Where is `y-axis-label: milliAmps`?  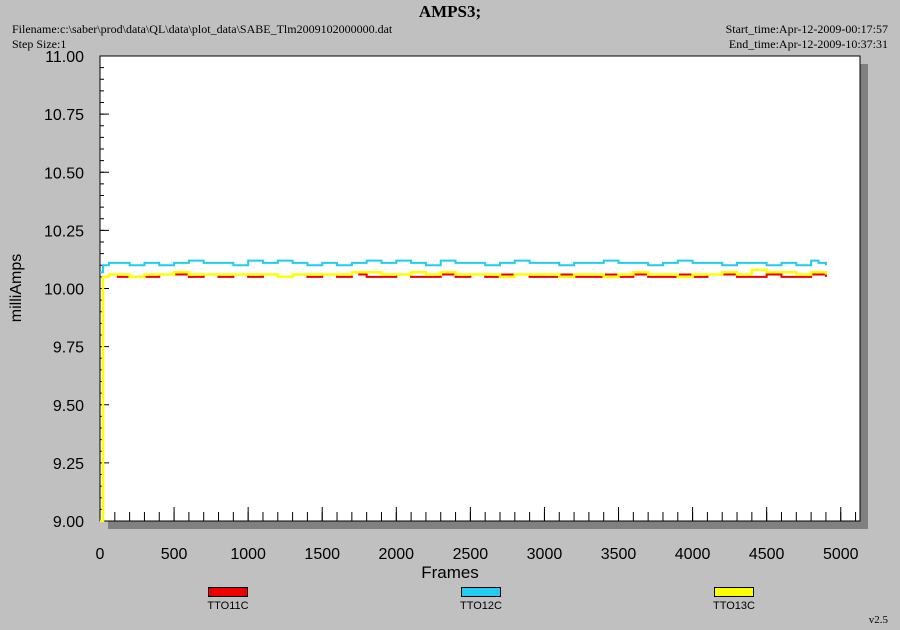
y-axis-label: milliAmps is located at coordinates (16, 288).